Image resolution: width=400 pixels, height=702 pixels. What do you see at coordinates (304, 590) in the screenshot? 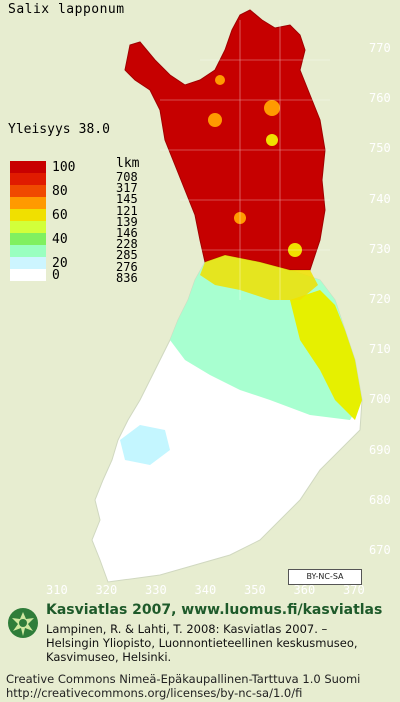
I see `x-tick-label: 360` at bounding box center [304, 590].